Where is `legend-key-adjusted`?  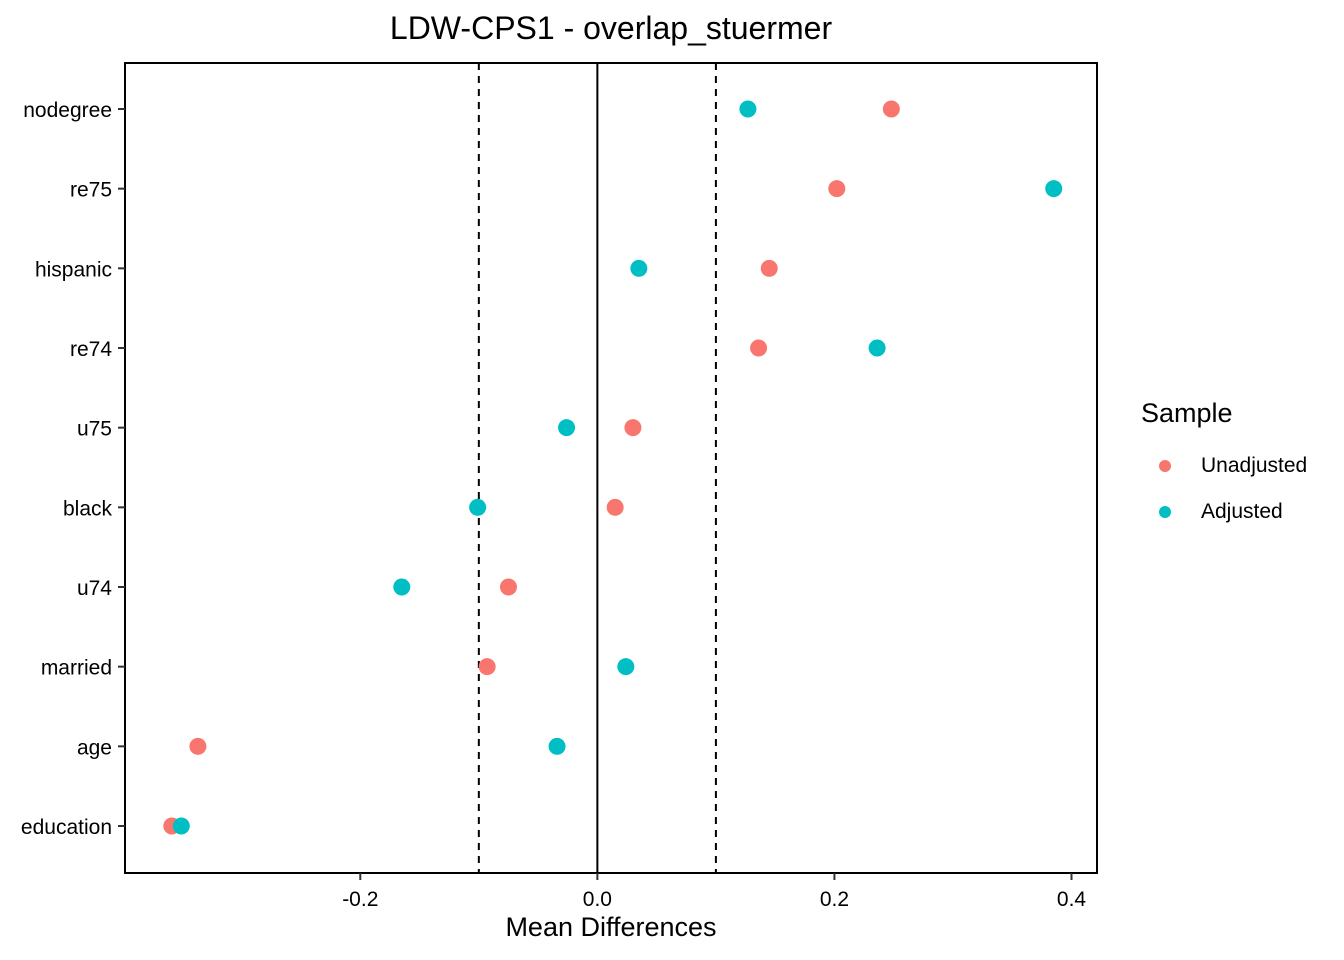
legend-key-adjusted is located at coordinates (1165, 512).